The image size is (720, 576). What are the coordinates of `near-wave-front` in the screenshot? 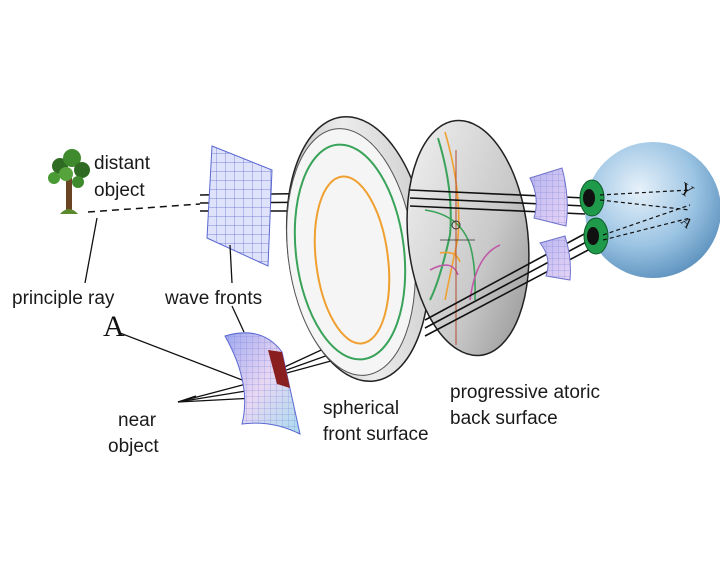 It's located at (262, 383).